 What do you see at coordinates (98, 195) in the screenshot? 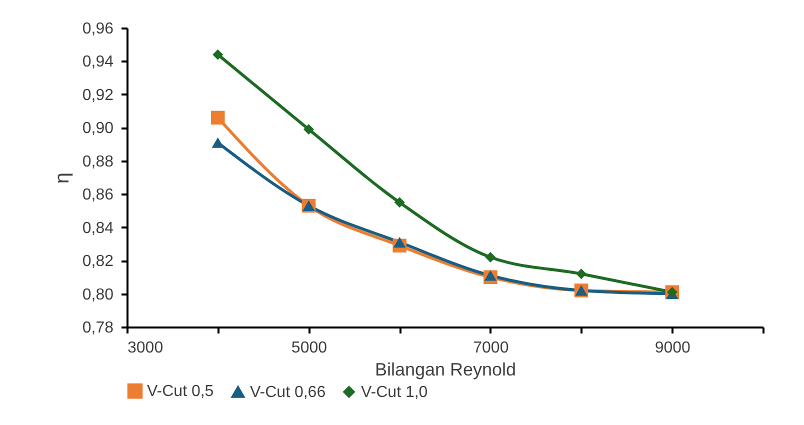
I see `y-tick-label: 0,86` at bounding box center [98, 195].